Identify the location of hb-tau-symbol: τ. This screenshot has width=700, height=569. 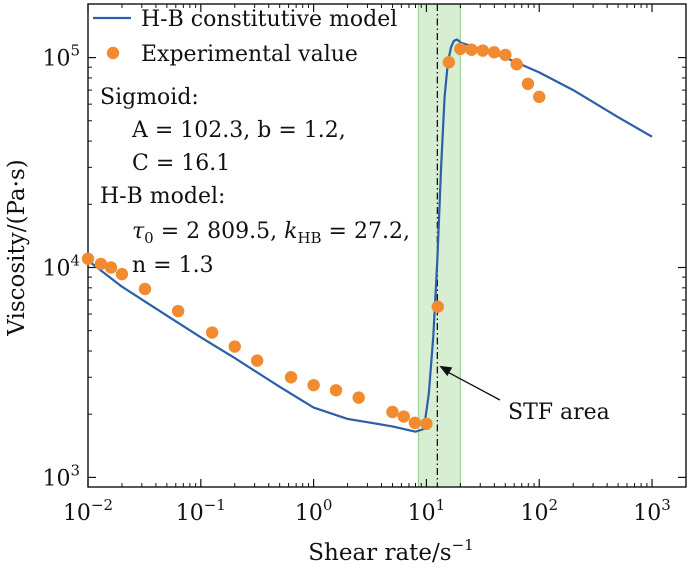
(138, 231).